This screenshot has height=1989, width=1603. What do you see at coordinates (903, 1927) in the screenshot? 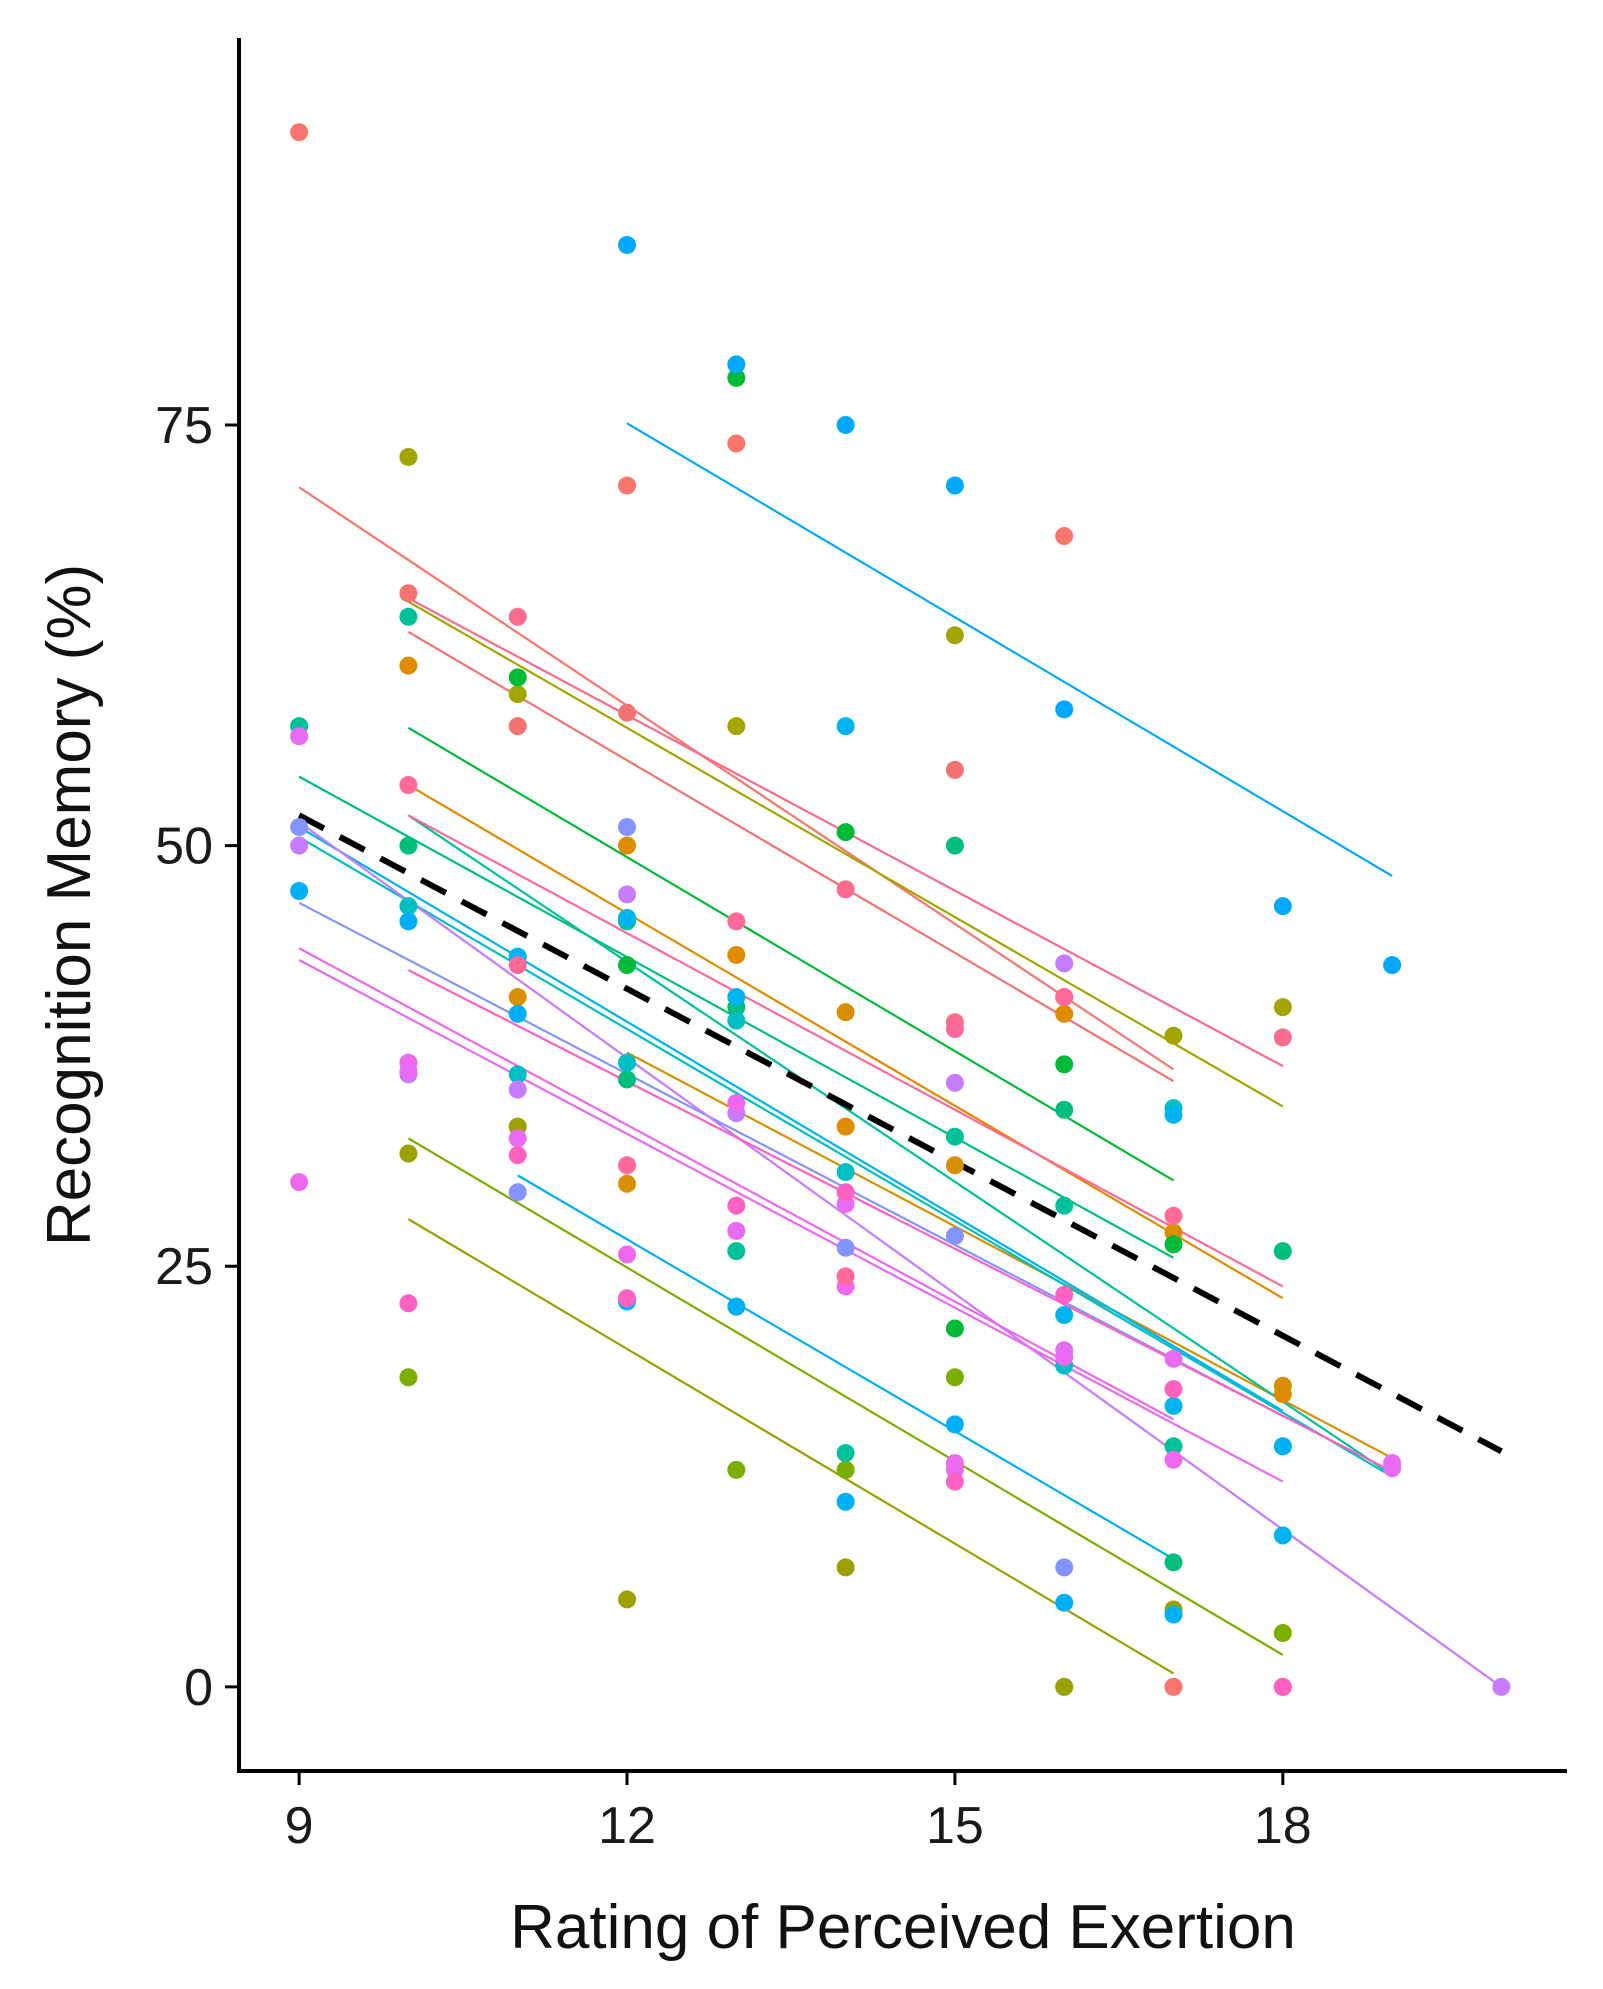
I see `x-axis-title: Rating of Perceived Exertion` at bounding box center [903, 1927].